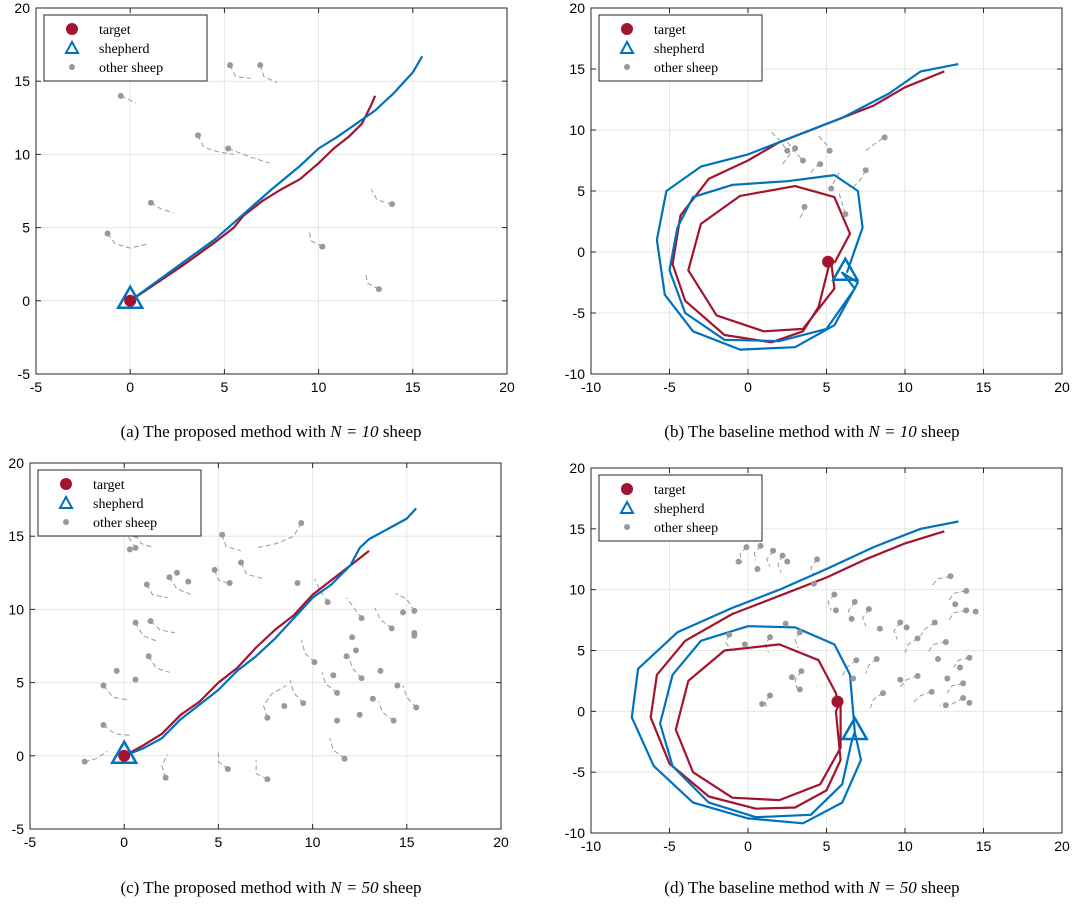 This screenshot has height=908, width=1073. Describe the element at coordinates (253, 198) in the screenshot. I see `target-path` at that location.